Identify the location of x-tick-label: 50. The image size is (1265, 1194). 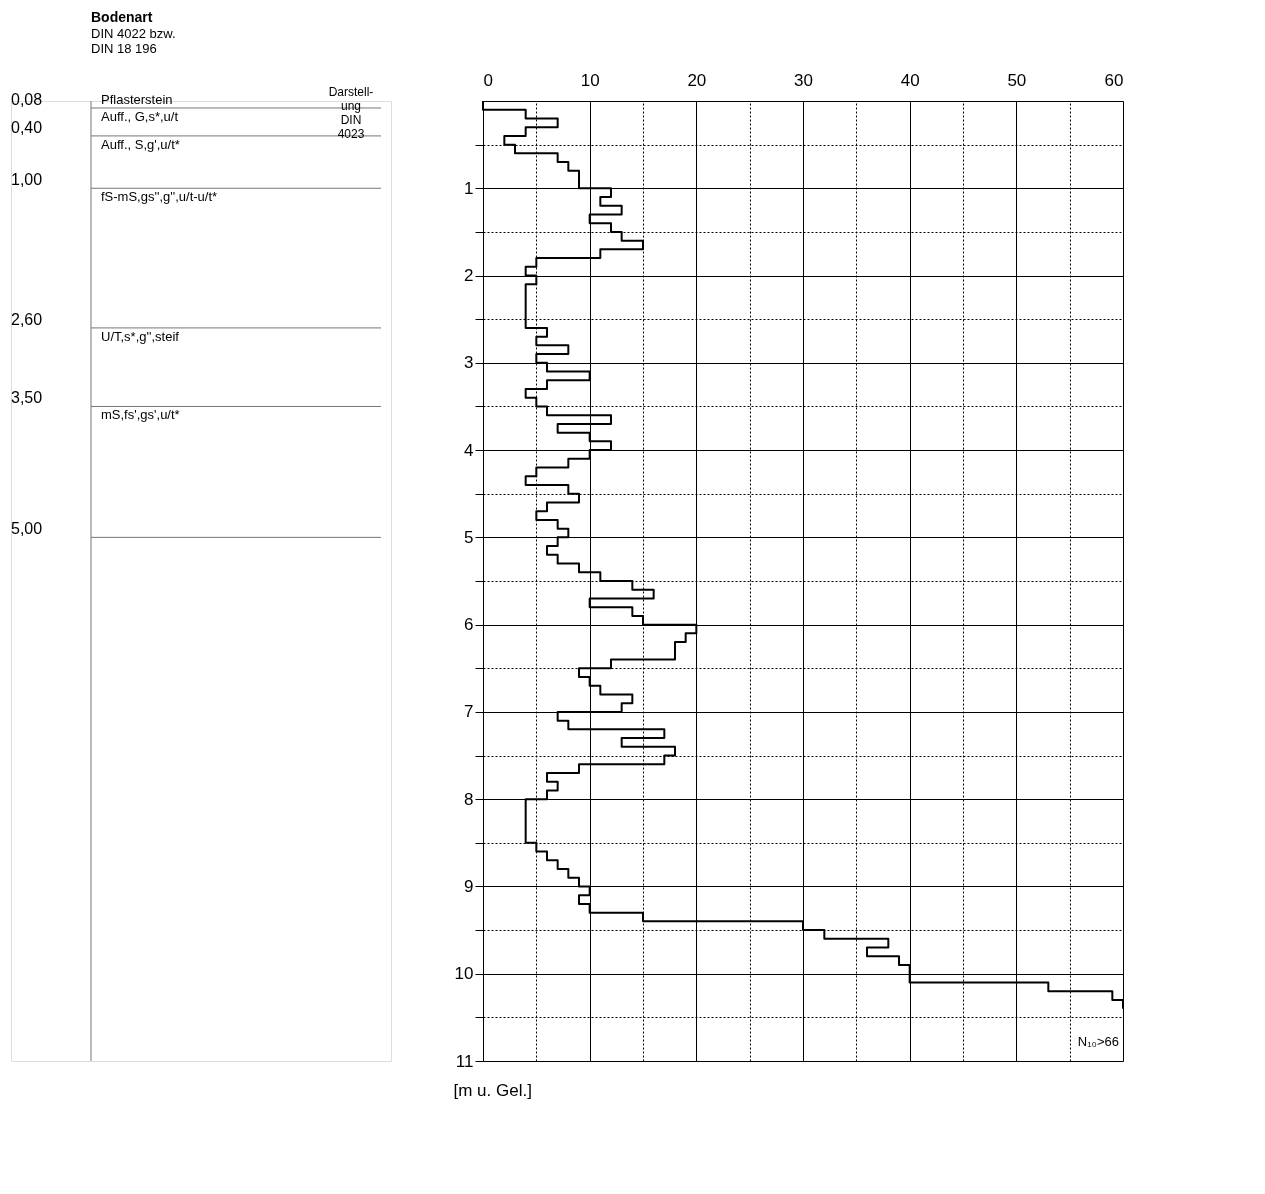
(1017, 80).